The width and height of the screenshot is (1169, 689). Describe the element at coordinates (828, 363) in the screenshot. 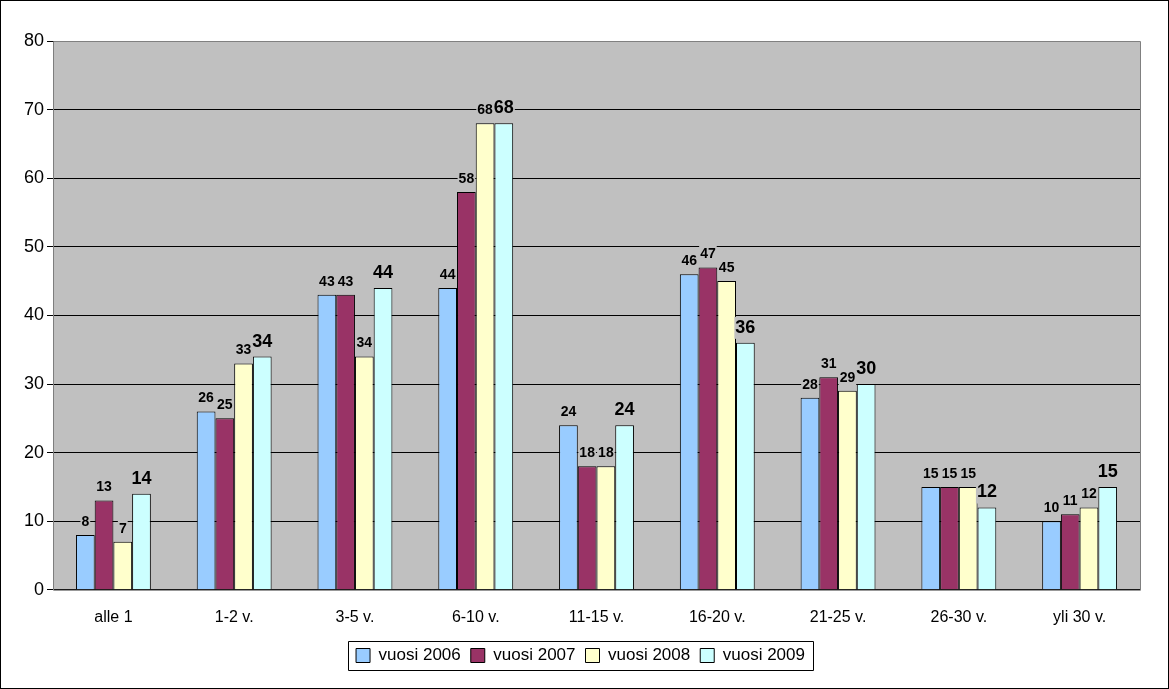

I see `data-label: 31` at that location.